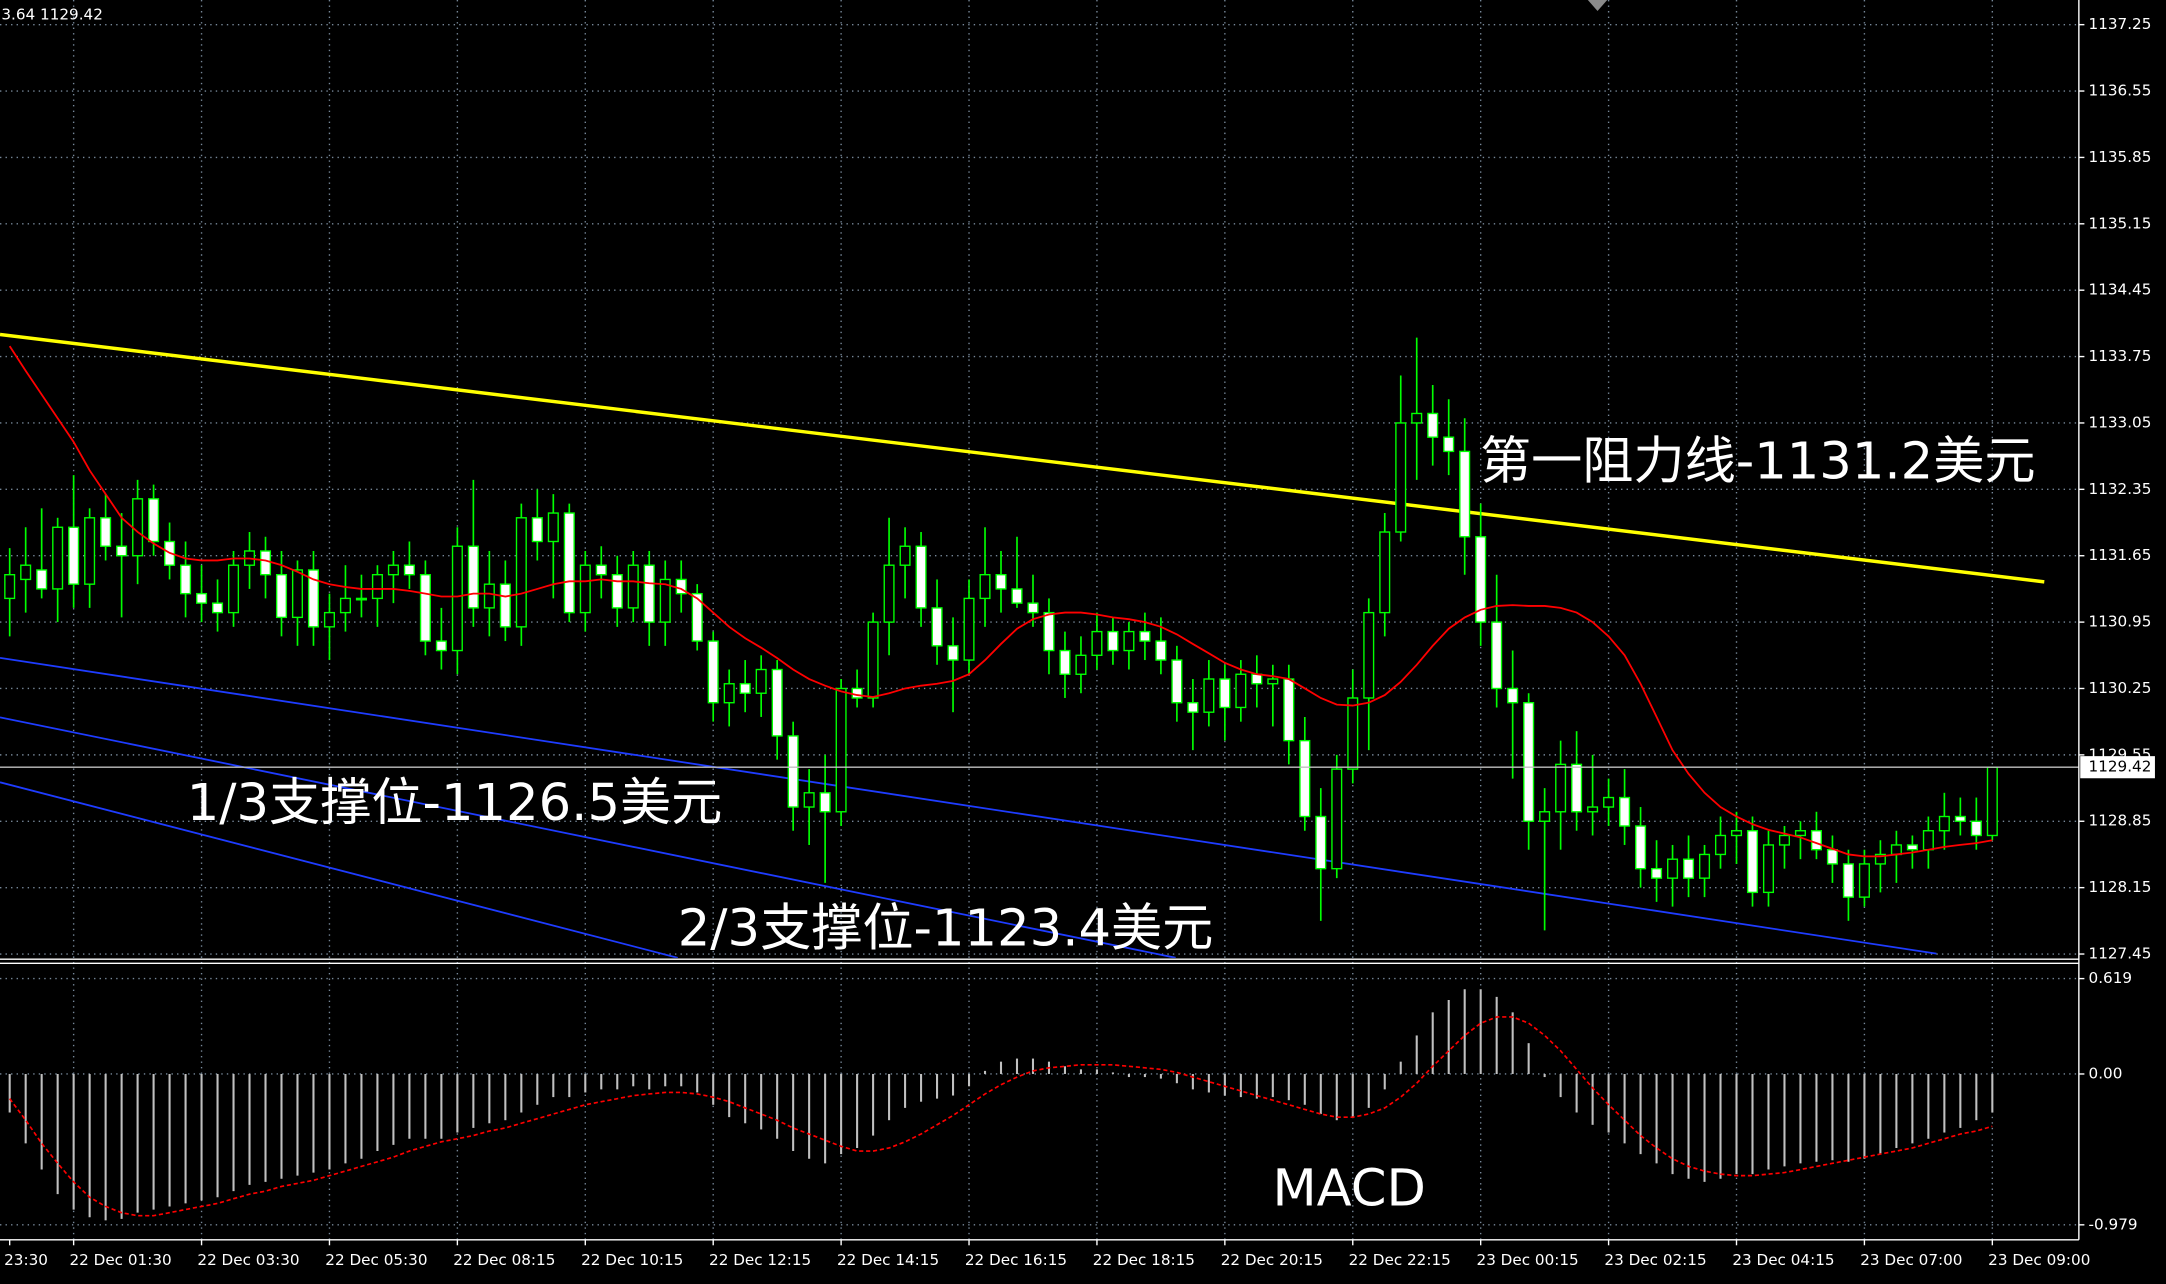 The width and height of the screenshot is (2166, 1284). Describe the element at coordinates (26, 1260) in the screenshot. I see `x-tick-label: 23:30` at that location.